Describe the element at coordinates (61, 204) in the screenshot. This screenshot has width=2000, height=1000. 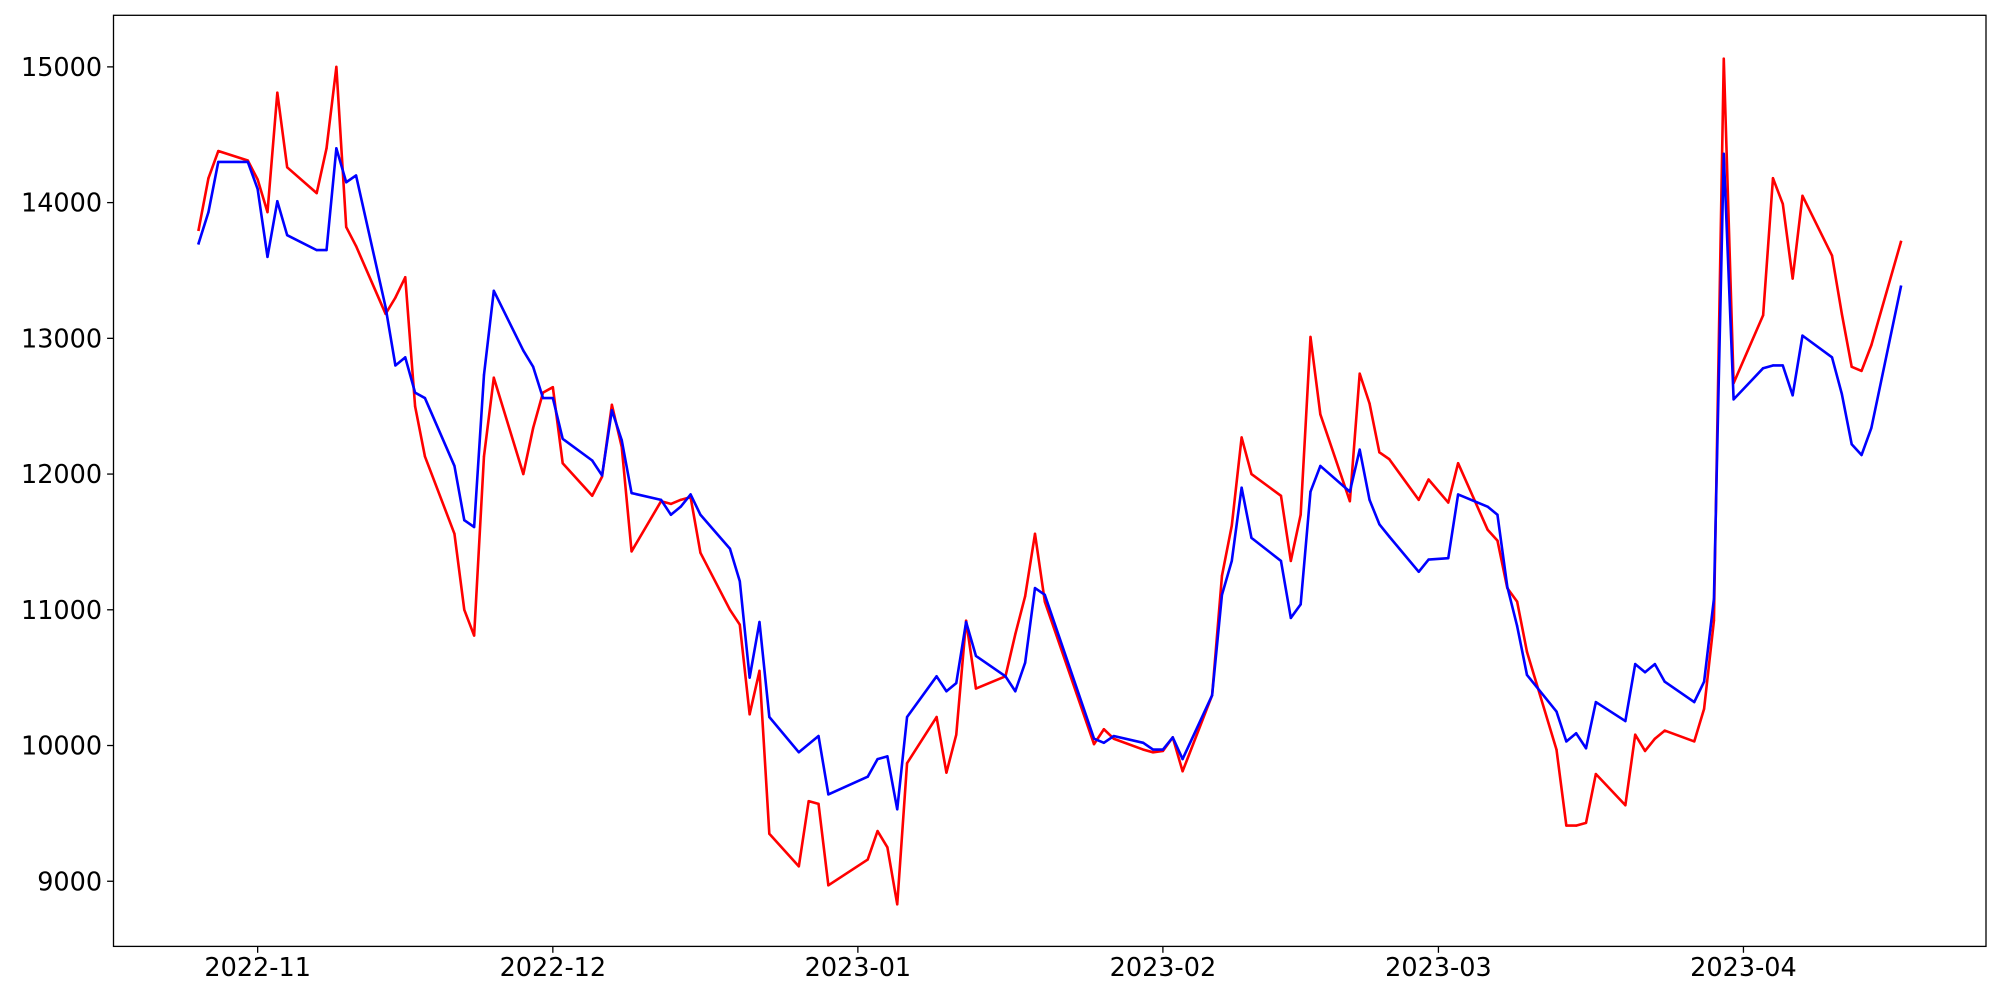
I see `y-tick-label: 14000` at that location.